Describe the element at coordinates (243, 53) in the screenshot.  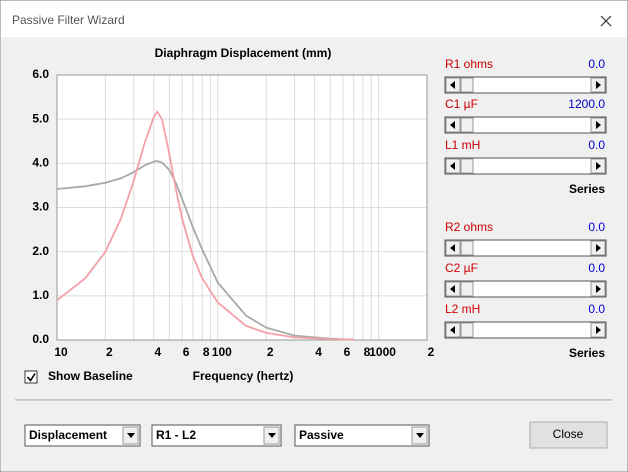
I see `chart-title: Diaphragm Displacement (mm)` at that location.